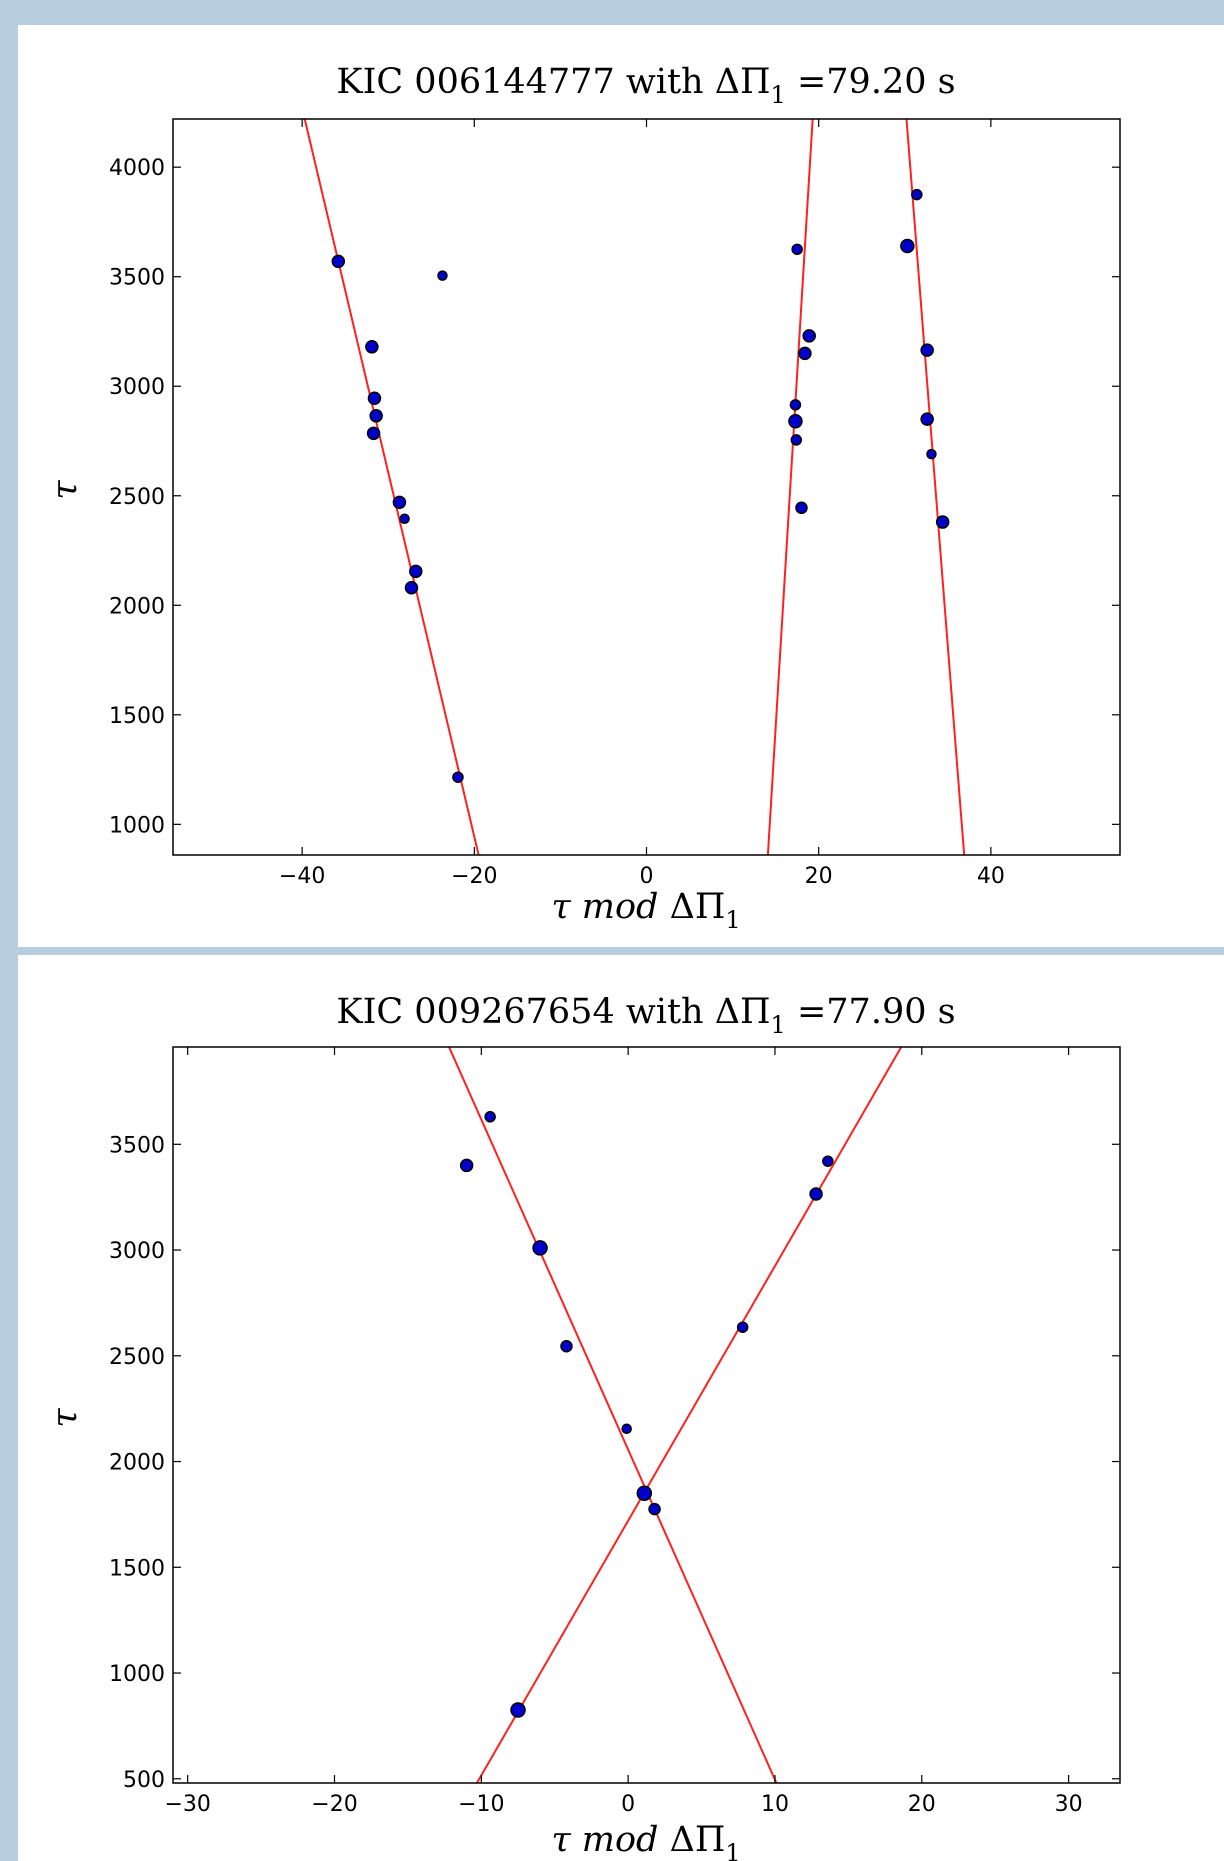 The width and height of the screenshot is (1224, 1861). What do you see at coordinates (474, 876) in the screenshot?
I see `chart-1-x-tick-label: −20` at bounding box center [474, 876].